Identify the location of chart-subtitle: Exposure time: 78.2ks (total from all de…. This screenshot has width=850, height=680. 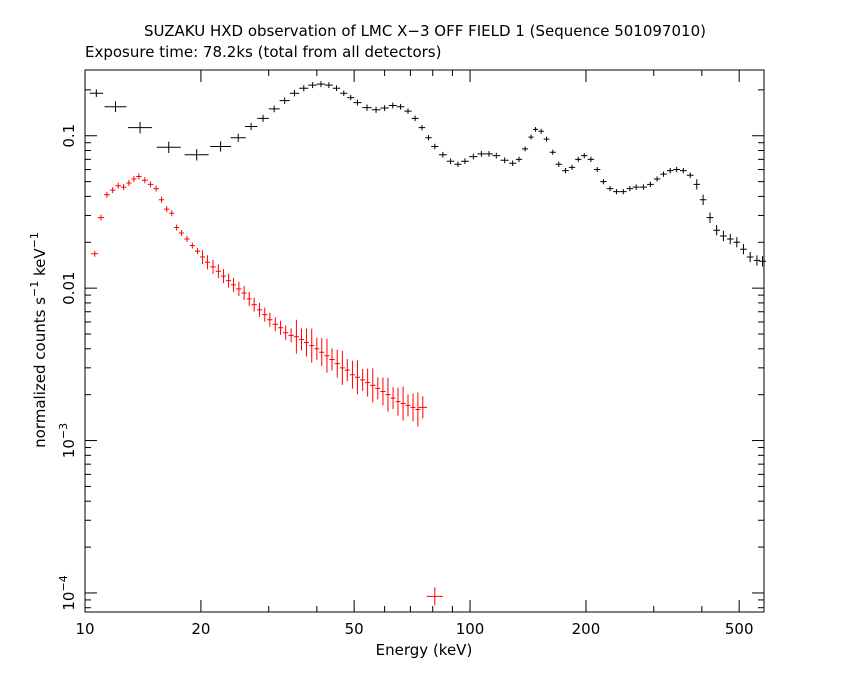
(263, 52).